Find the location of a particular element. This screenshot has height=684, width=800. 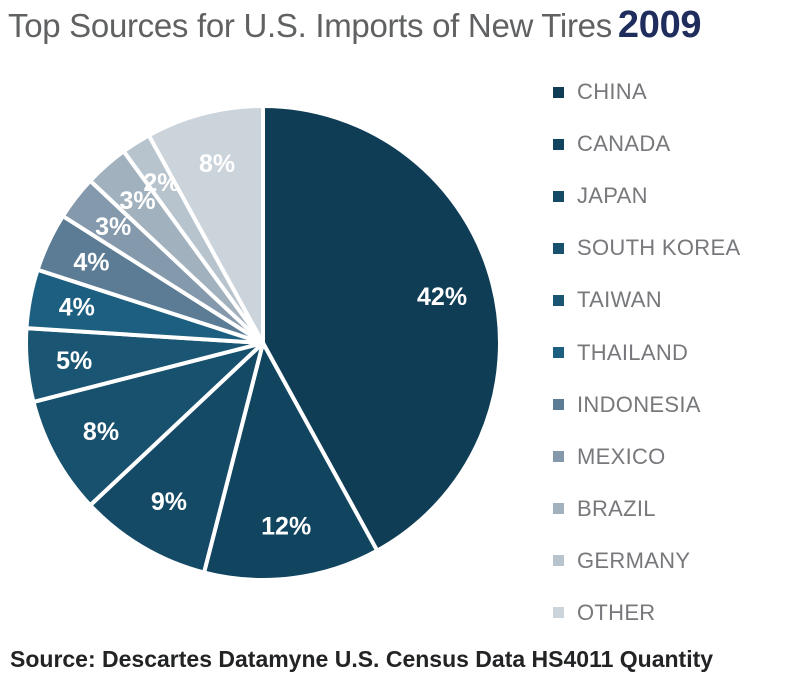

legend-label: SOUTH KOREA is located at coordinates (659, 248).